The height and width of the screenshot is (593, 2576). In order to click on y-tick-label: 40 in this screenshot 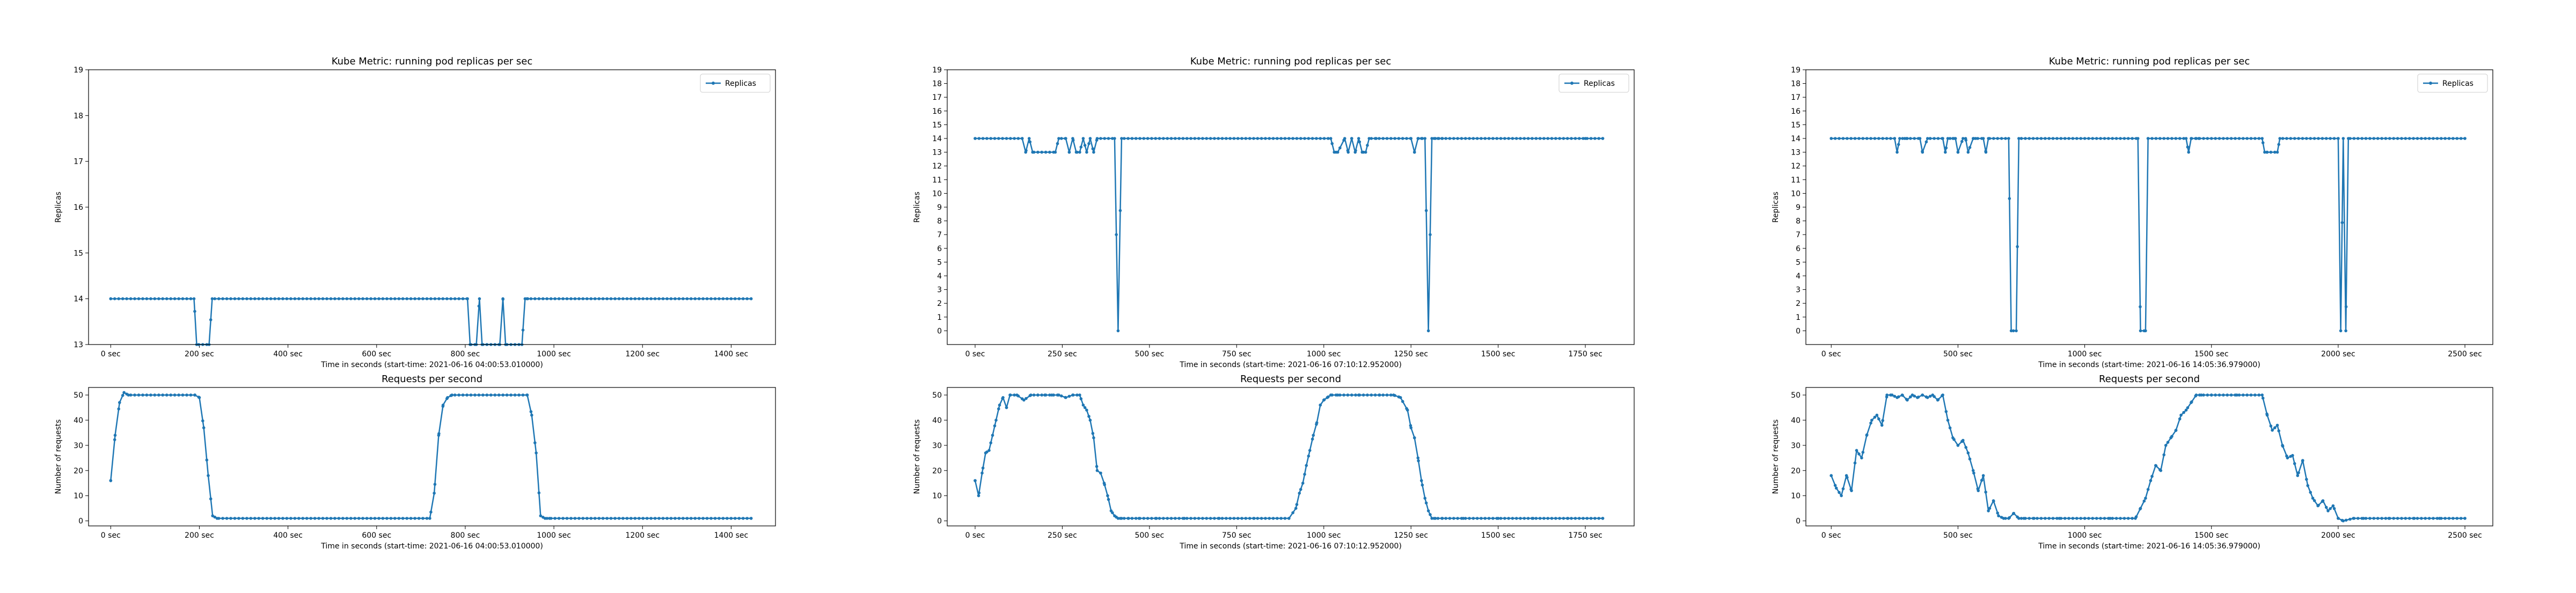, I will do `click(1796, 420)`.